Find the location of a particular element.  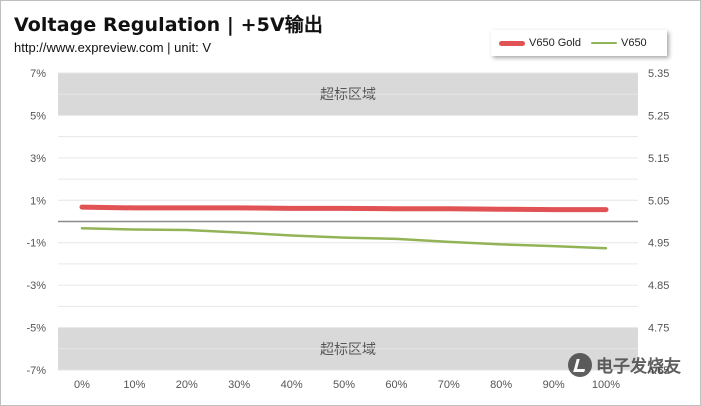

left-tick-label: 5% is located at coordinates (38, 116).